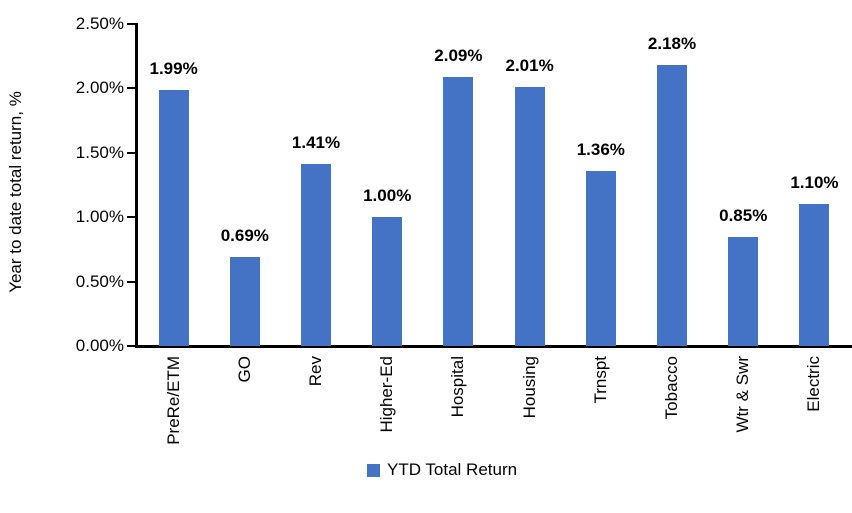 Image resolution: width=852 pixels, height=513 pixels. I want to click on bar-Tobacco, so click(672, 205).